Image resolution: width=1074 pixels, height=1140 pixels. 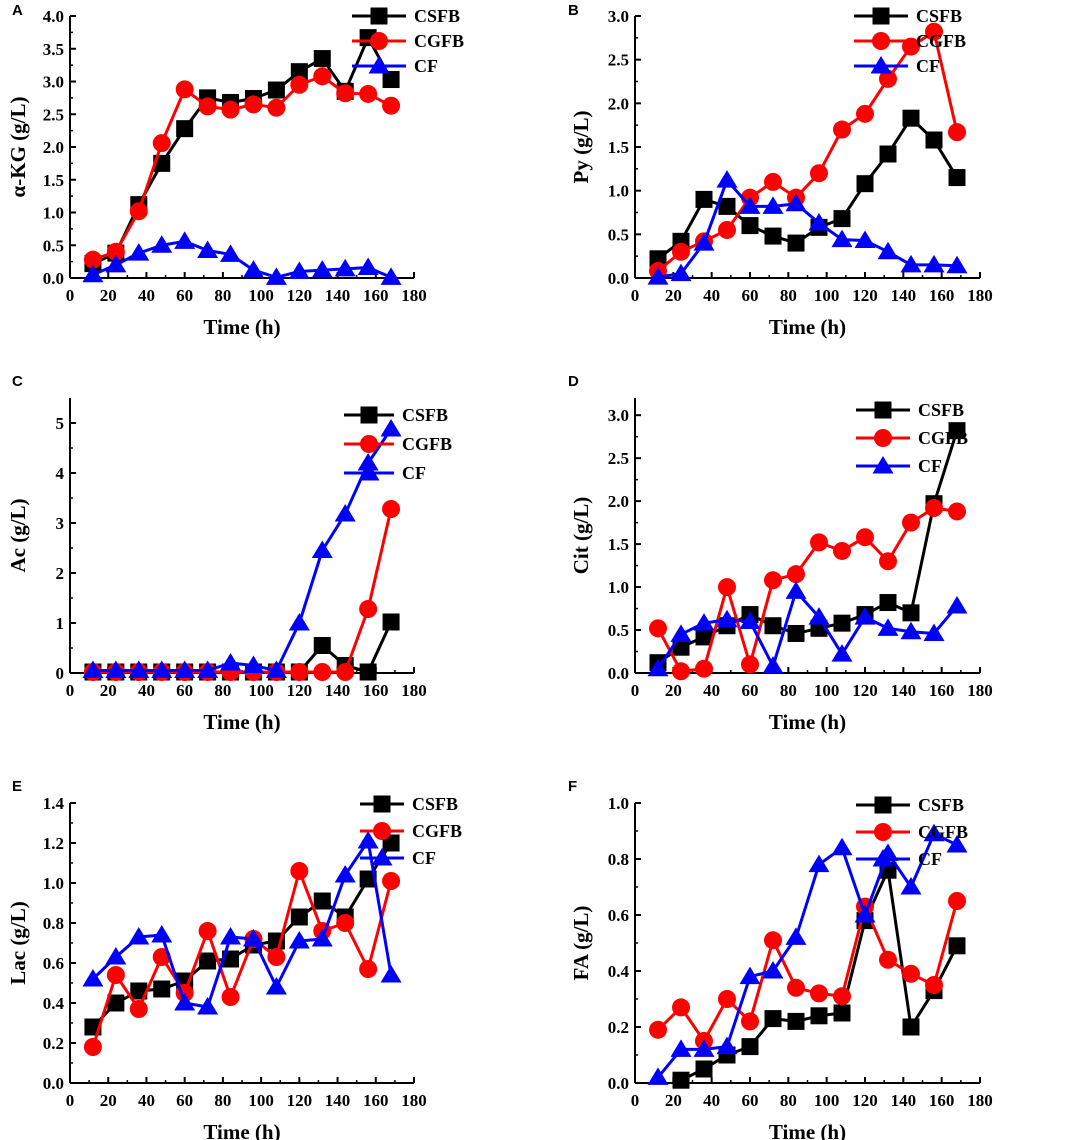 I want to click on y-tick-label: 0.5, so click(x=618, y=630).